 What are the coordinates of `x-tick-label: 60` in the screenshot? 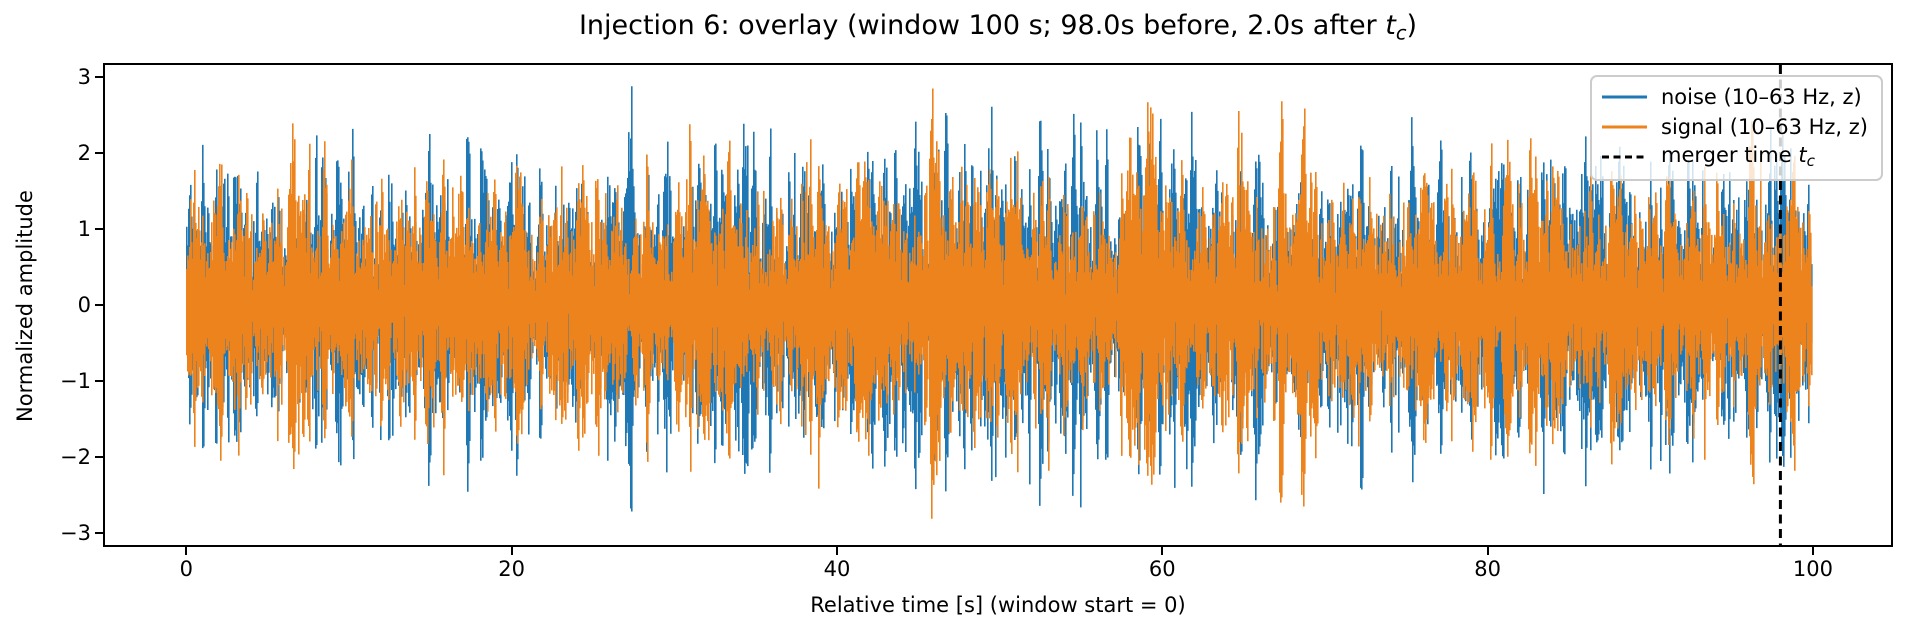 It's located at (1162, 569).